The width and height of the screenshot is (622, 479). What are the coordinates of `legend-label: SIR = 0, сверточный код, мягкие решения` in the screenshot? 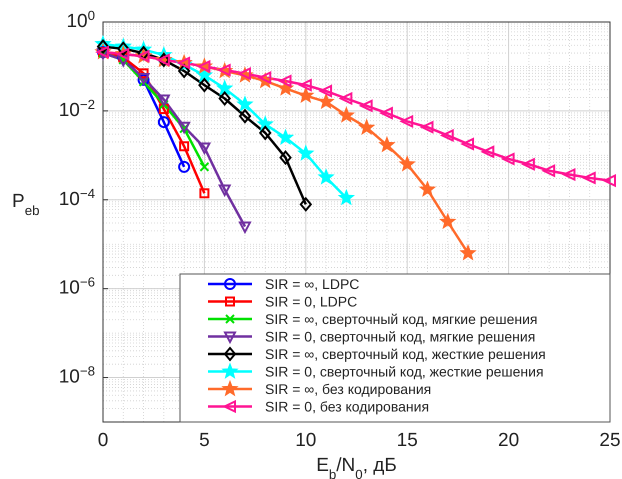 It's located at (400, 336).